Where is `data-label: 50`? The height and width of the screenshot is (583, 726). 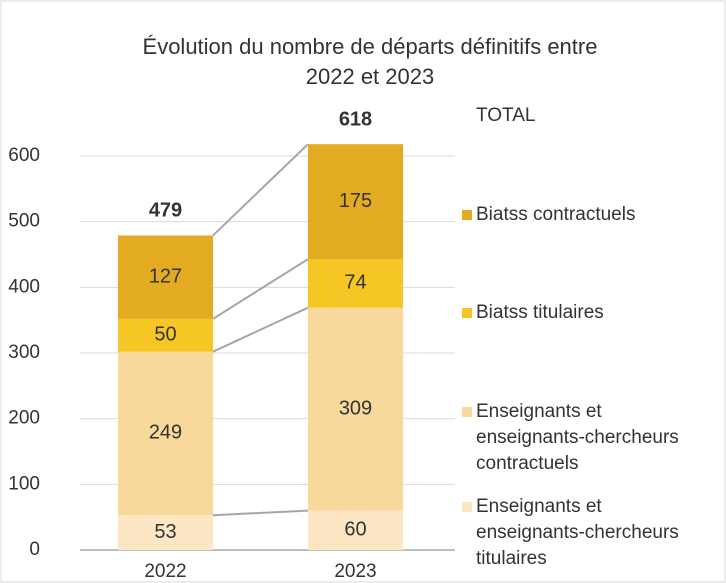 data-label: 50 is located at coordinates (165, 335).